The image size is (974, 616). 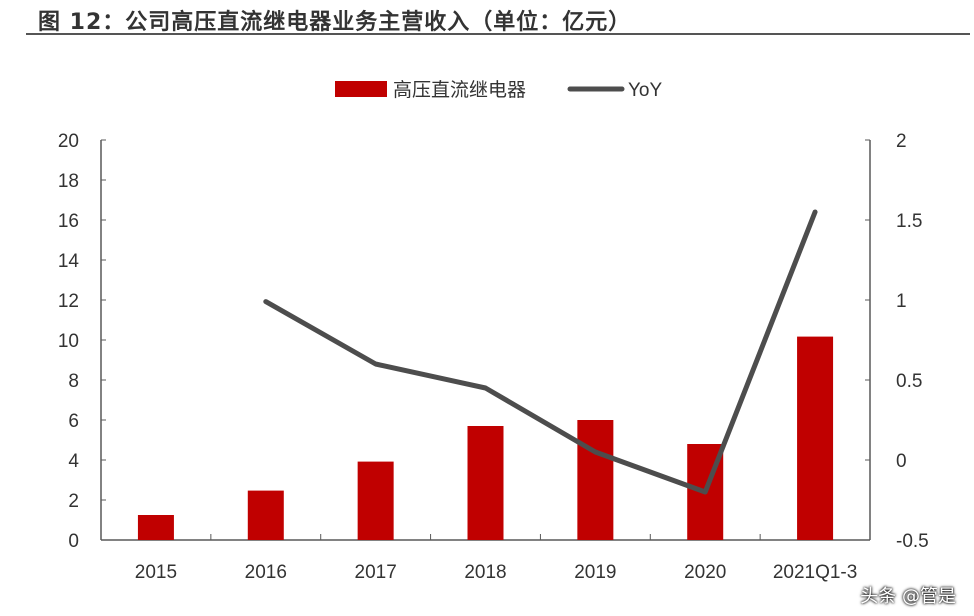 What do you see at coordinates (901, 141) in the screenshot?
I see `right-tick-label: 2` at bounding box center [901, 141].